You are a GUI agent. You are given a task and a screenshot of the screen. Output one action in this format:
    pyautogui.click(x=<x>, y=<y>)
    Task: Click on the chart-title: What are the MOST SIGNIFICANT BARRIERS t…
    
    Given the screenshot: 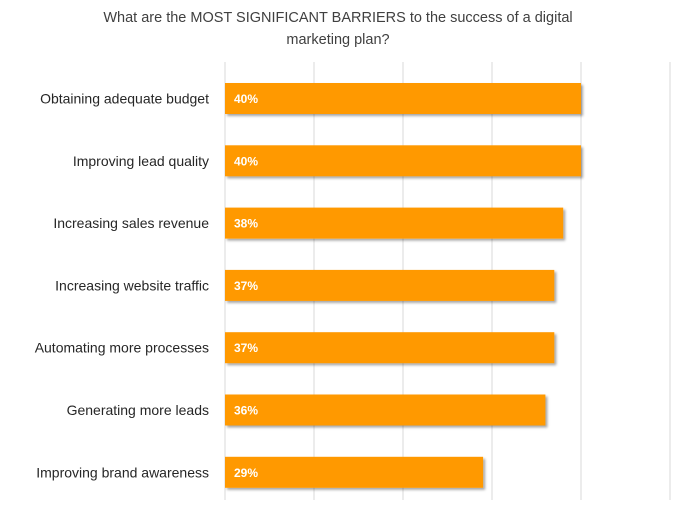 What is the action you would take?
    pyautogui.click(x=337, y=29)
    